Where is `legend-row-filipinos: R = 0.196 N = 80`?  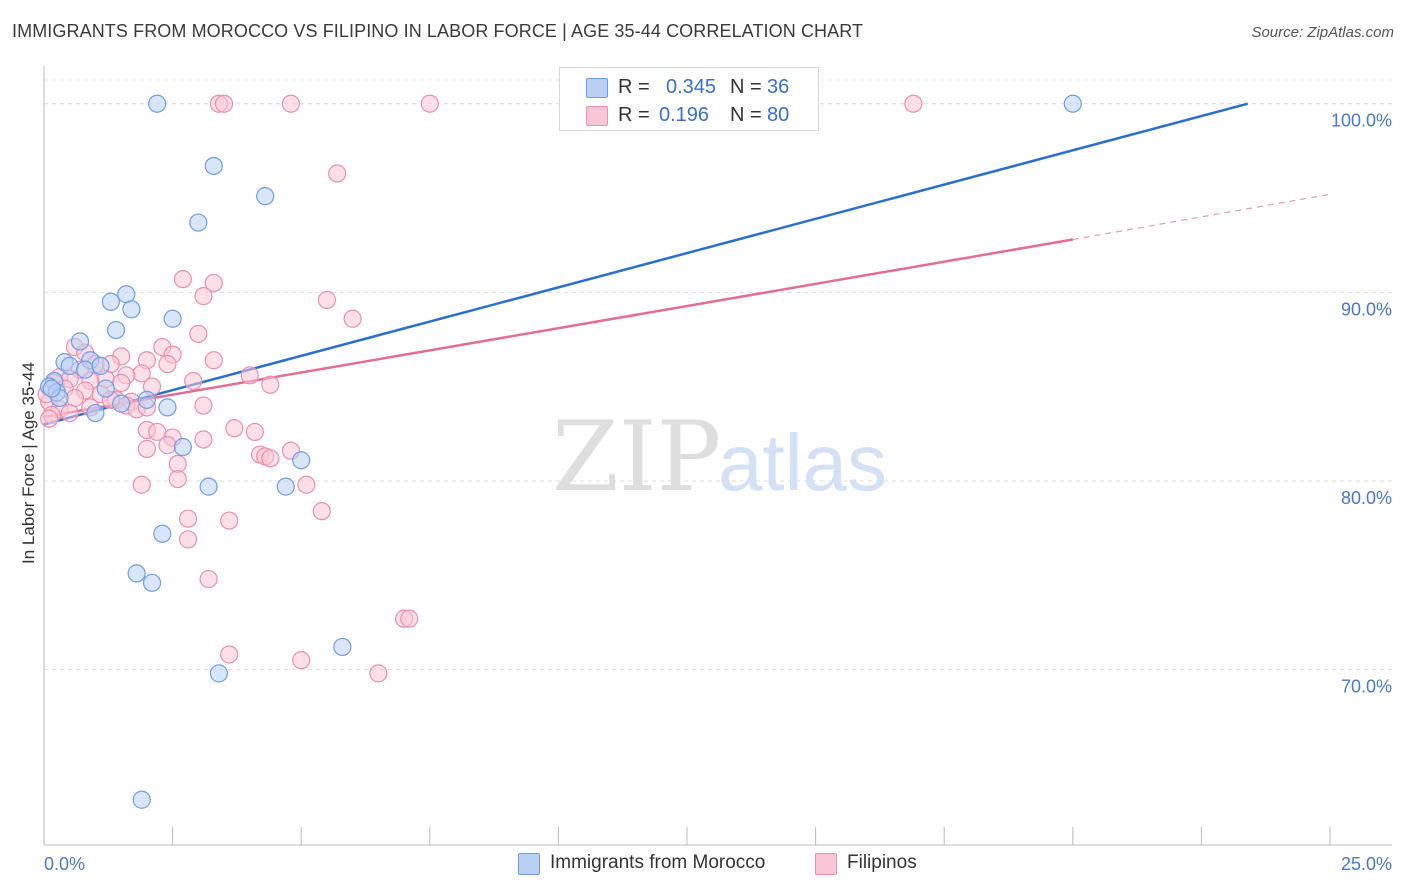
legend-row-filipinos: R = 0.196 N = 80 is located at coordinates (689, 115).